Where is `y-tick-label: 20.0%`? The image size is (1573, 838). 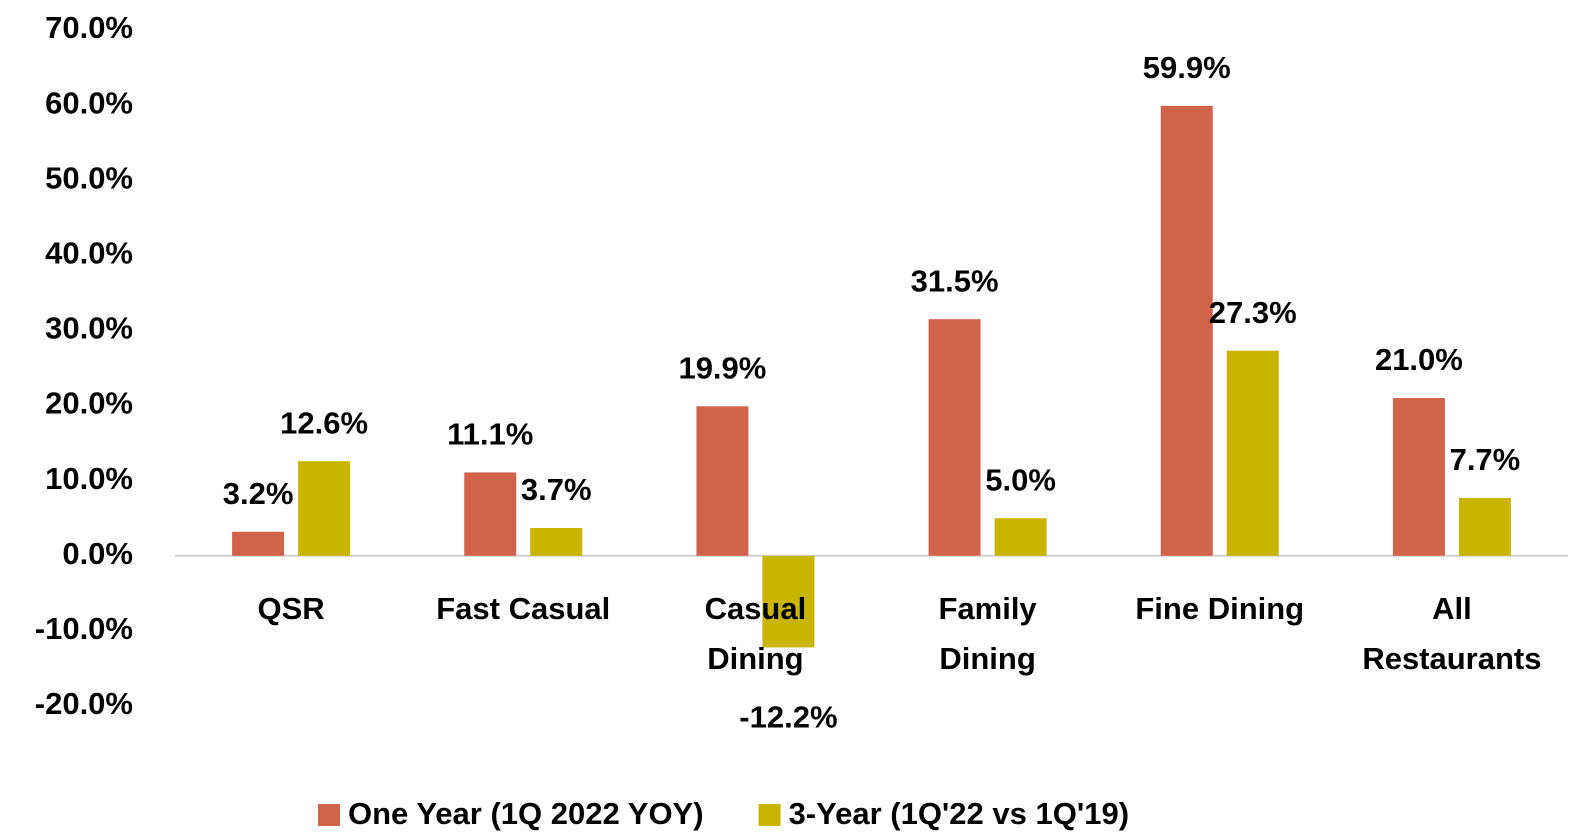
y-tick-label: 20.0% is located at coordinates (89, 403).